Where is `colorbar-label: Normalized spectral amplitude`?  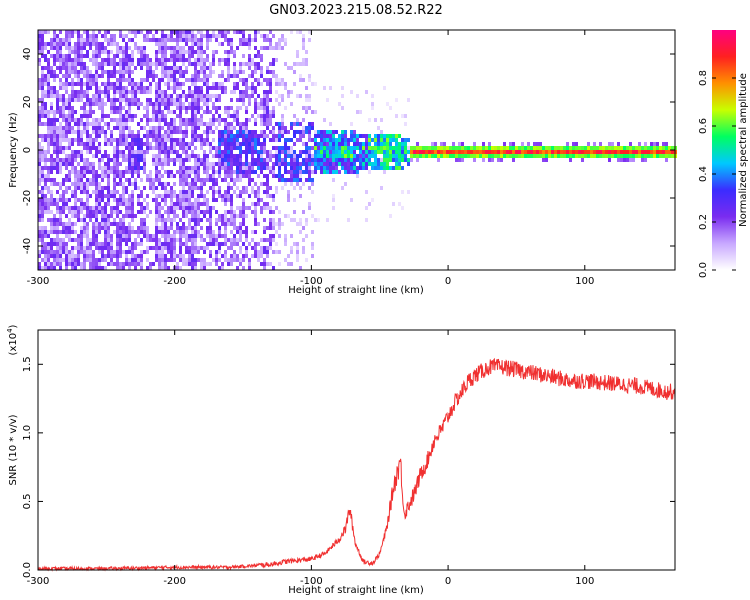
colorbar-label: Normalized spectral amplitude is located at coordinates (743, 150).